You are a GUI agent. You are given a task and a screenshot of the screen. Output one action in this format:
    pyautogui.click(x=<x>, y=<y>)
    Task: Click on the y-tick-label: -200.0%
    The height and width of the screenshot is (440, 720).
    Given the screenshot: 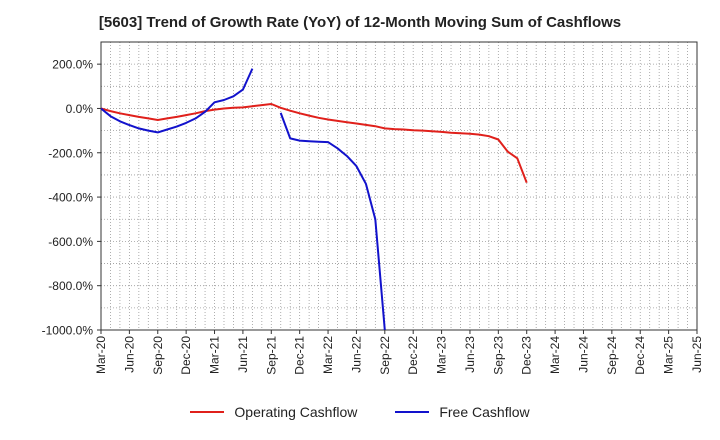 What is the action you would take?
    pyautogui.click(x=70, y=153)
    